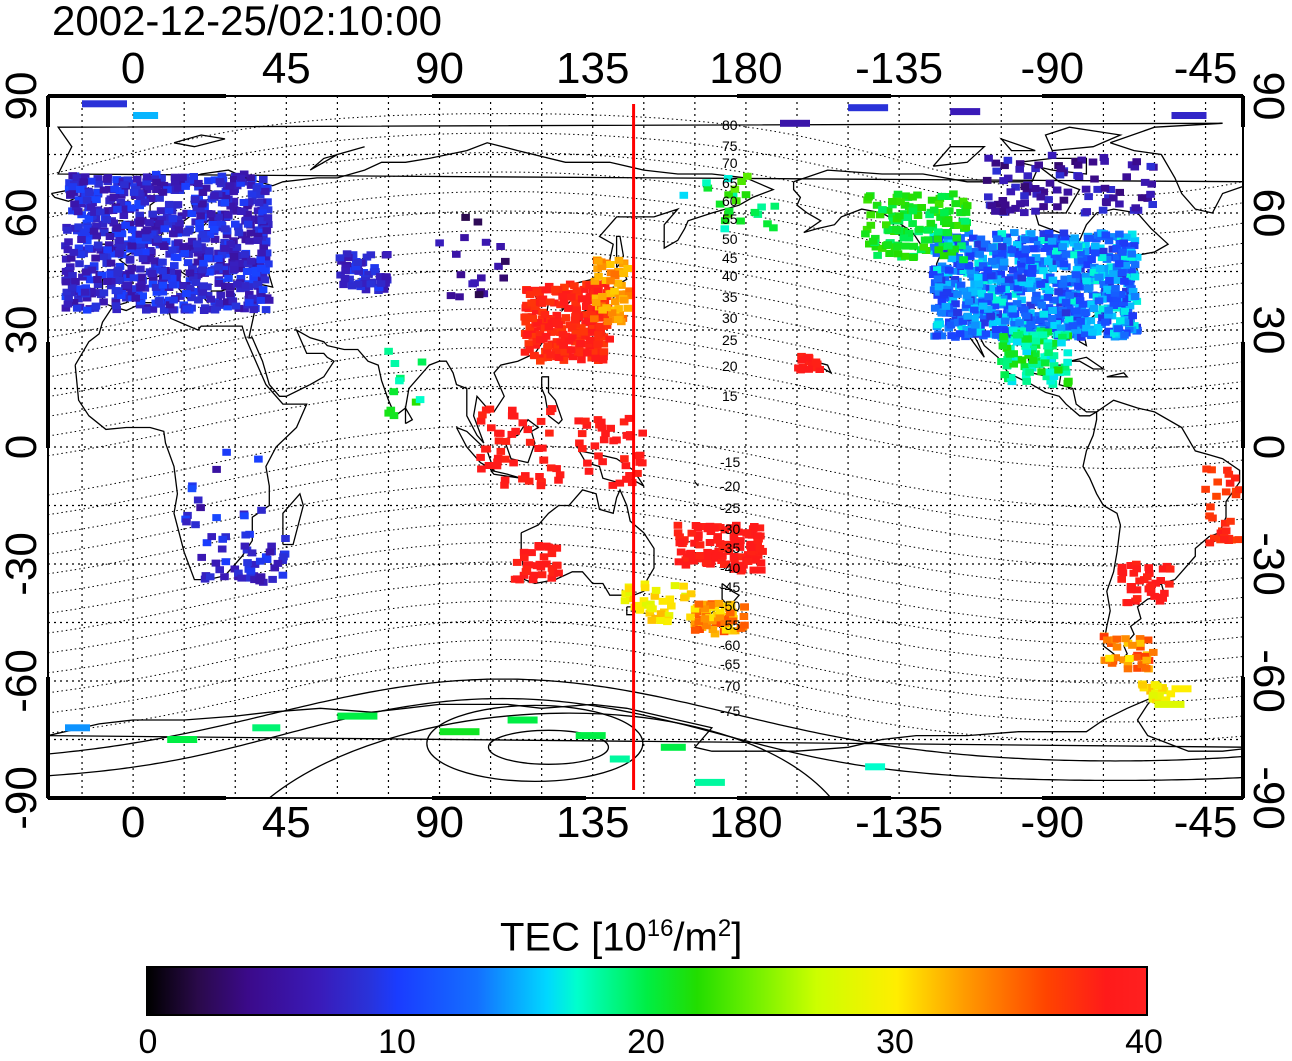 The image size is (1292, 1061). What do you see at coordinates (746, 68) in the screenshot?
I see `lon-tick-label: 180` at bounding box center [746, 68].